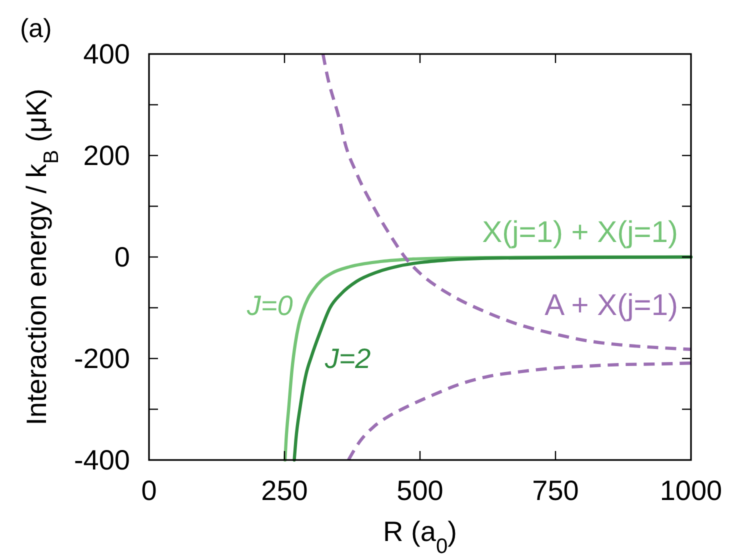 This screenshot has height=558, width=747. I want to click on y-tick-label: -400, so click(102, 460).